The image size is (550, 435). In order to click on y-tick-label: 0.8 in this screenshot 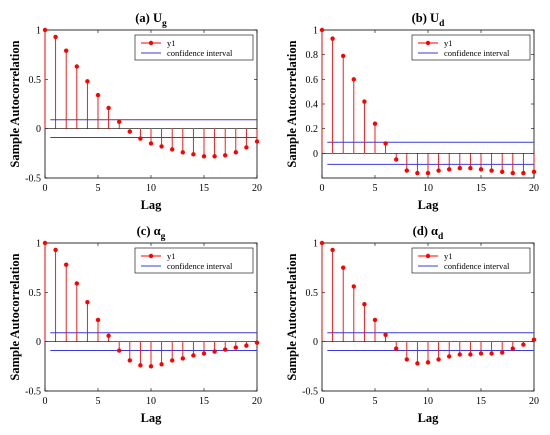, I will do `click(312, 55)`.